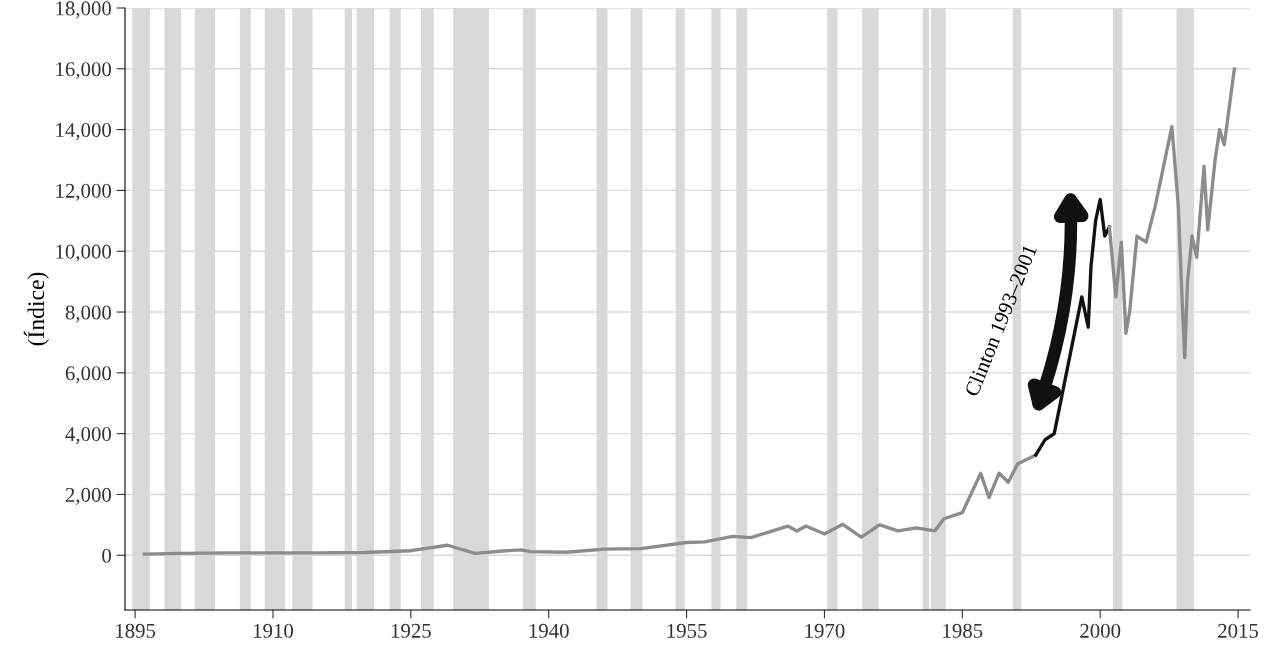 The height and width of the screenshot is (647, 1265). Describe the element at coordinates (411, 630) in the screenshot. I see `x-tick-label: 1925` at that location.